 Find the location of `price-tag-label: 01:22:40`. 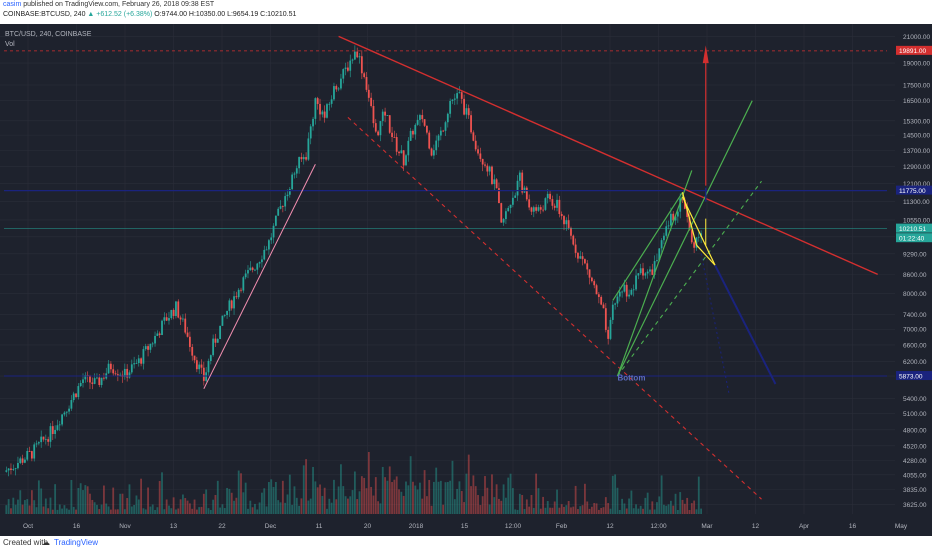

price-tag-label: 01:22:40 is located at coordinates (912, 238).